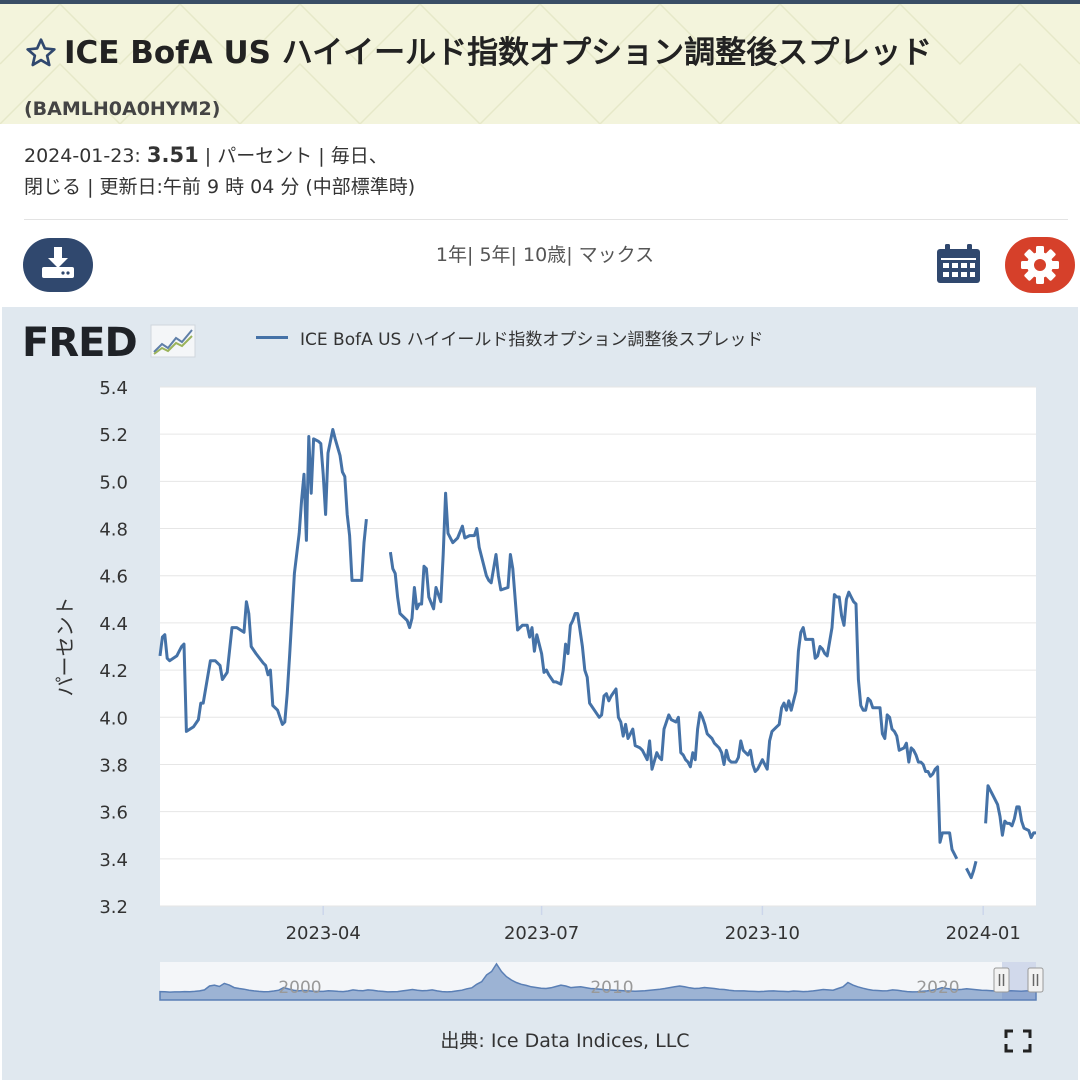 This screenshot has width=1080, height=1080. Describe the element at coordinates (82, 156) in the screenshot. I see `observation-date: 2024-01-23:` at that location.